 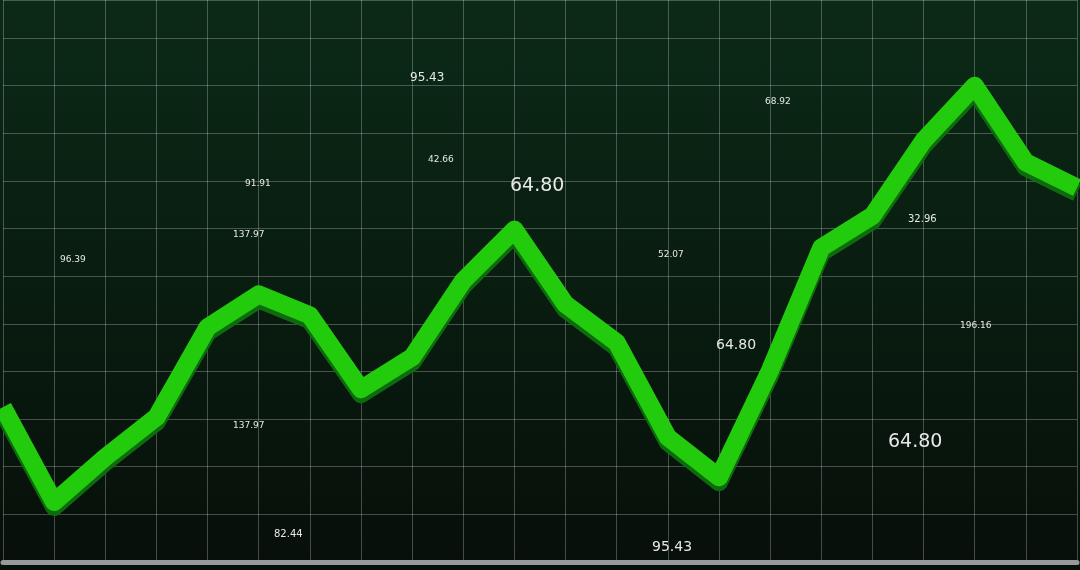 I want to click on text: 95.43, so click(x=427, y=77).